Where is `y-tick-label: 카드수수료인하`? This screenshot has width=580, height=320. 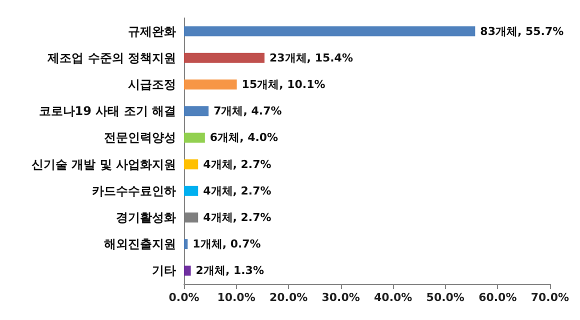
y-tick-label: 카드수수료인하 is located at coordinates (134, 191).